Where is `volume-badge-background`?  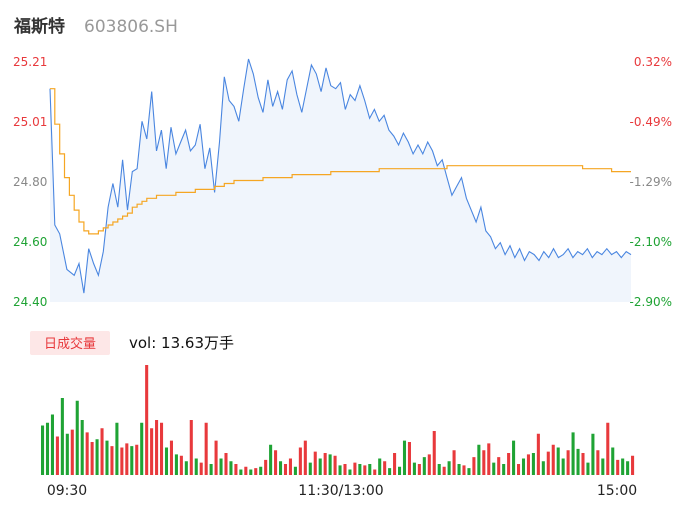 volume-badge-background is located at coordinates (70, 343).